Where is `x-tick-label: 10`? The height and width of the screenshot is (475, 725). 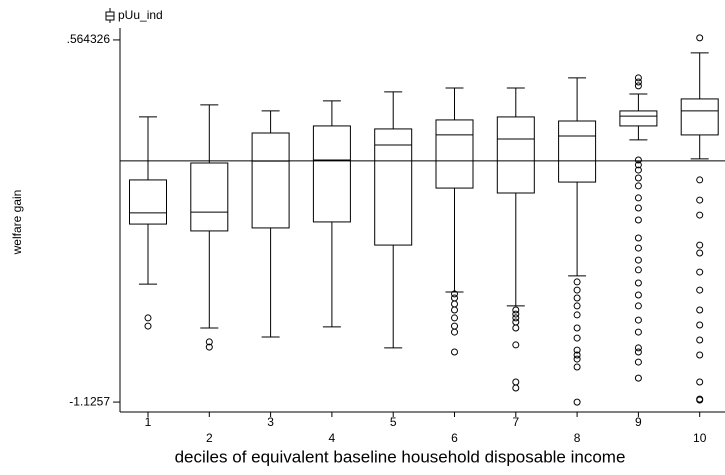
x-tick-label: 10 is located at coordinates (700, 438).